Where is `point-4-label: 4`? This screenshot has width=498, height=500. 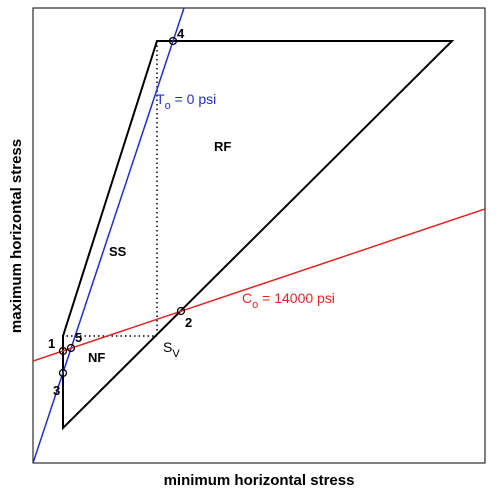 point-4-label: 4 is located at coordinates (181, 33).